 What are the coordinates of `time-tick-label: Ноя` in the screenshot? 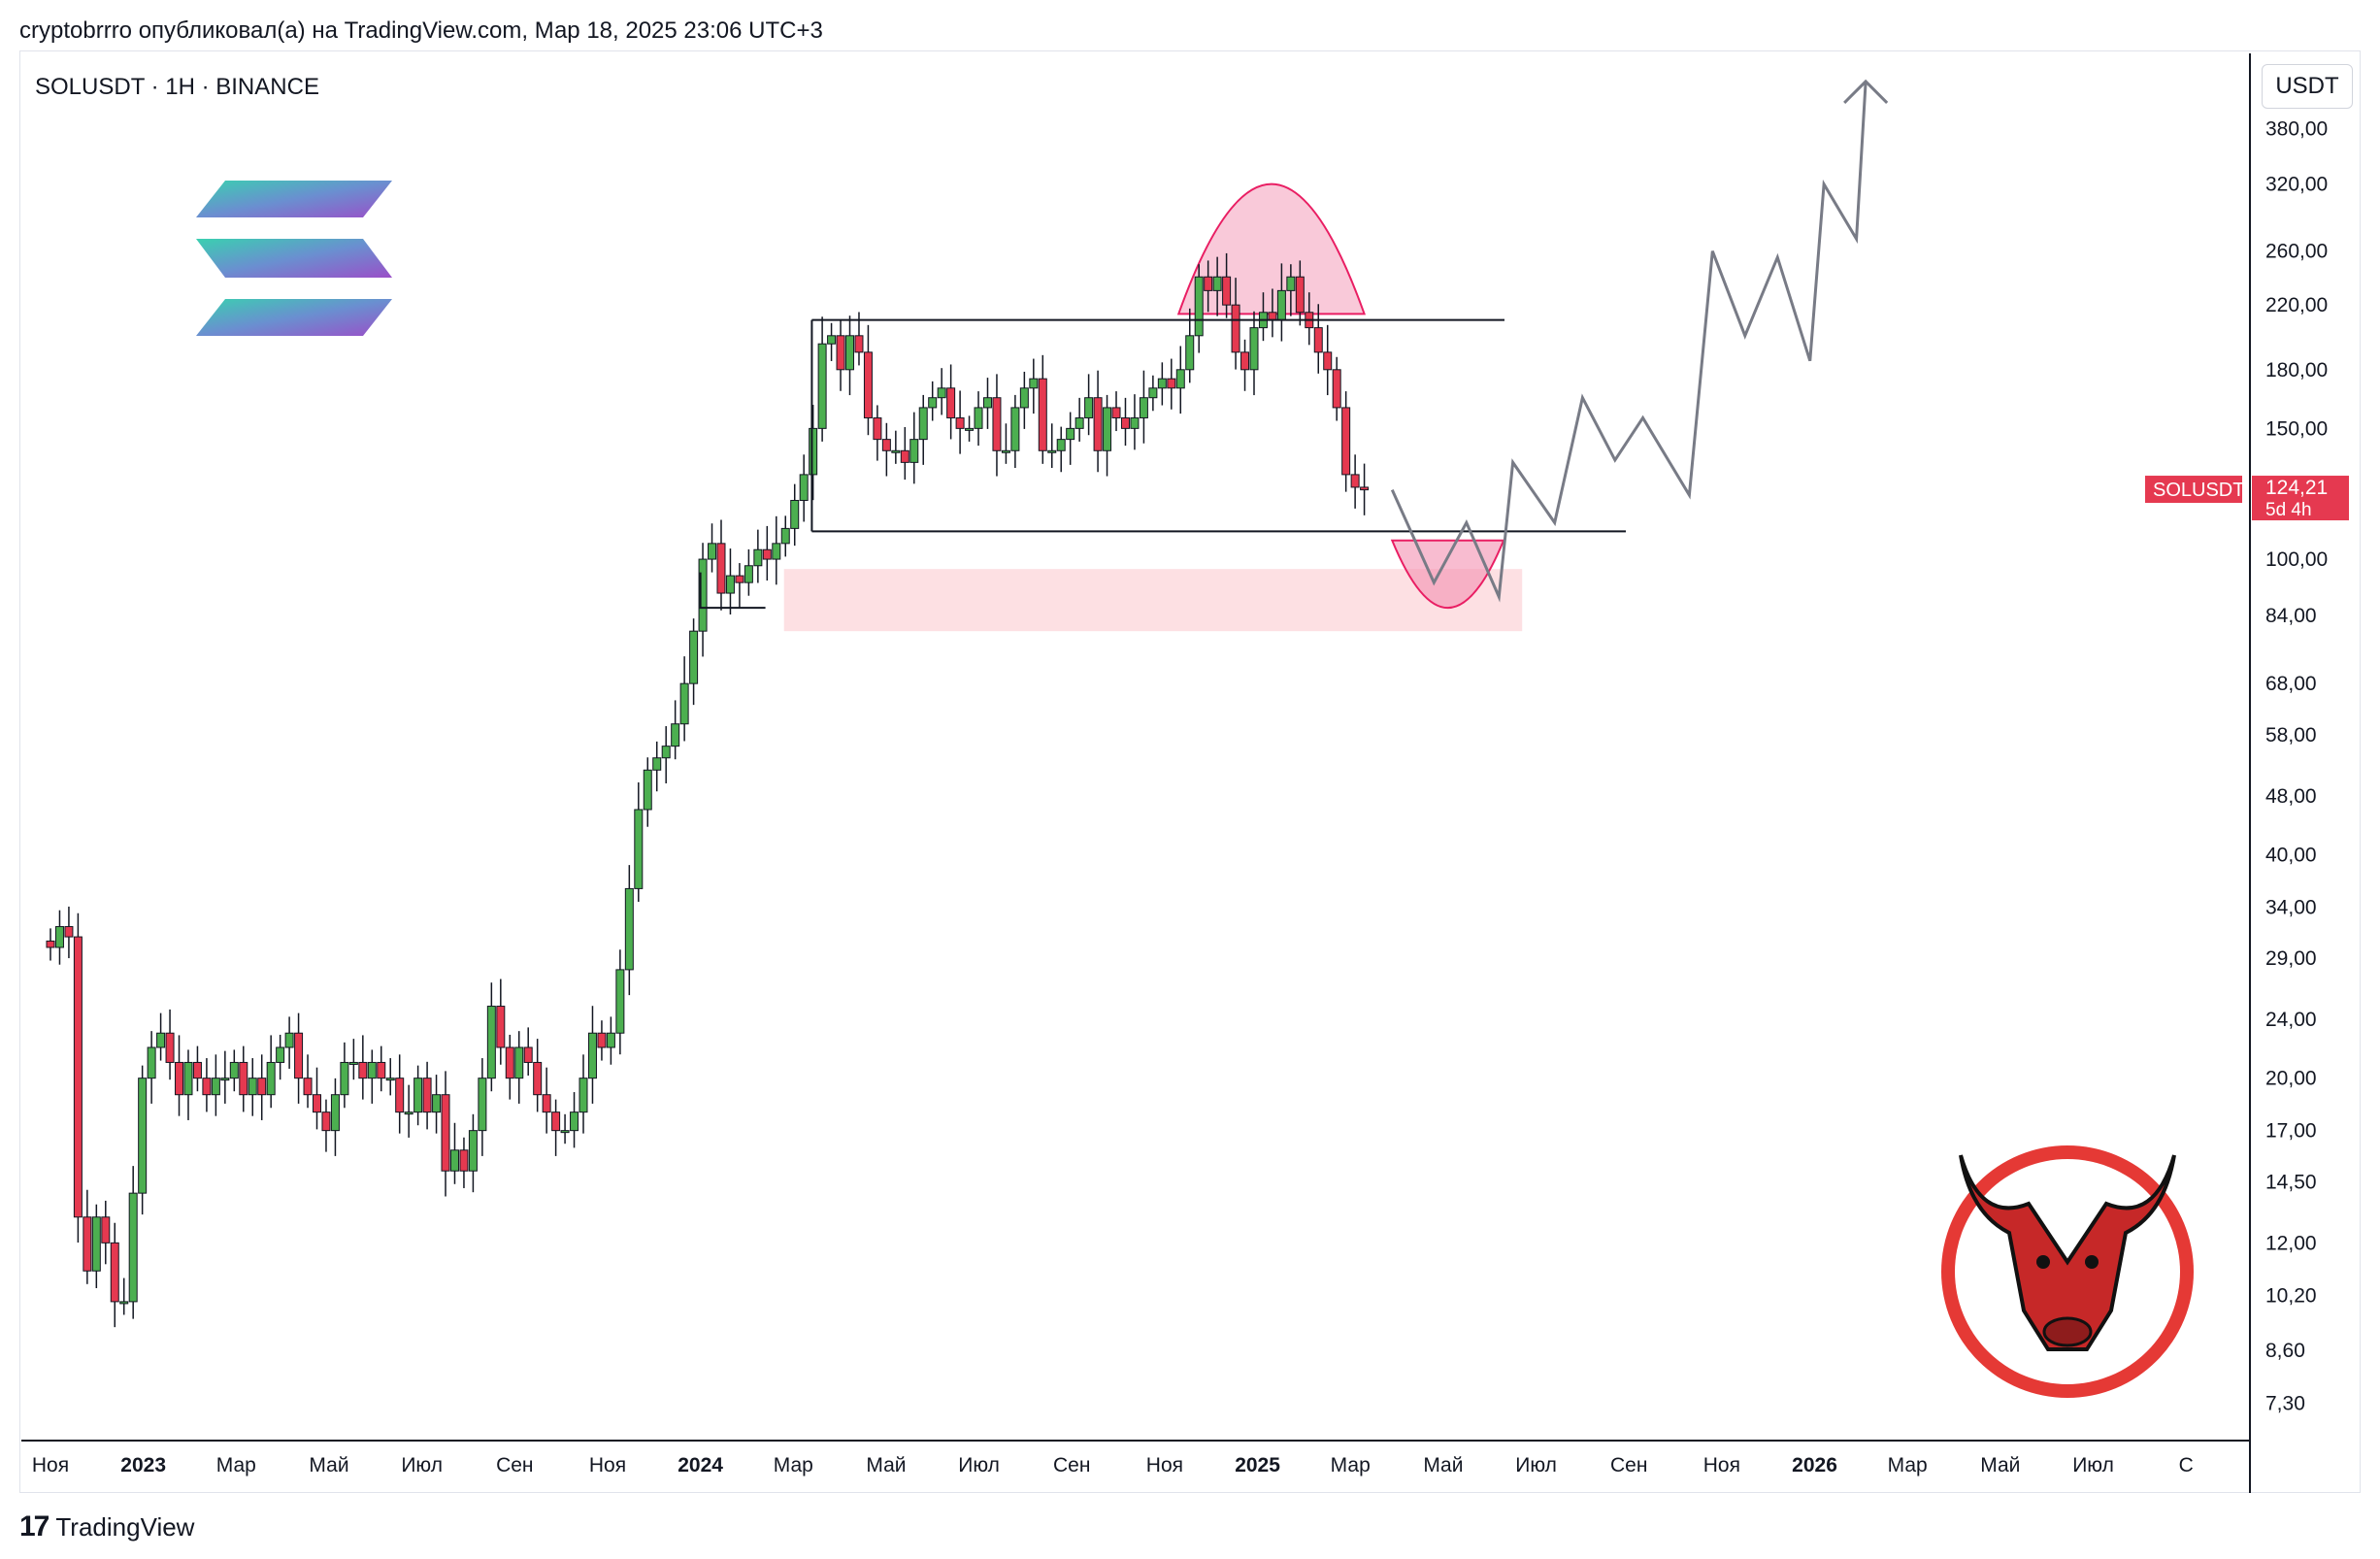 It's located at (1721, 1465).